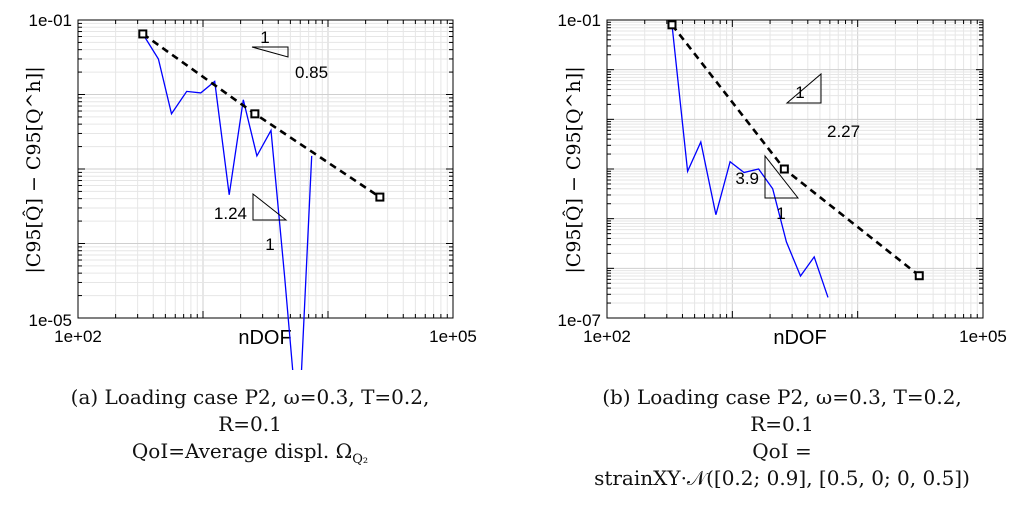 Image resolution: width=1028 pixels, height=522 pixels. I want to click on chart-b-xtick-right: 1e+05, so click(983, 336).